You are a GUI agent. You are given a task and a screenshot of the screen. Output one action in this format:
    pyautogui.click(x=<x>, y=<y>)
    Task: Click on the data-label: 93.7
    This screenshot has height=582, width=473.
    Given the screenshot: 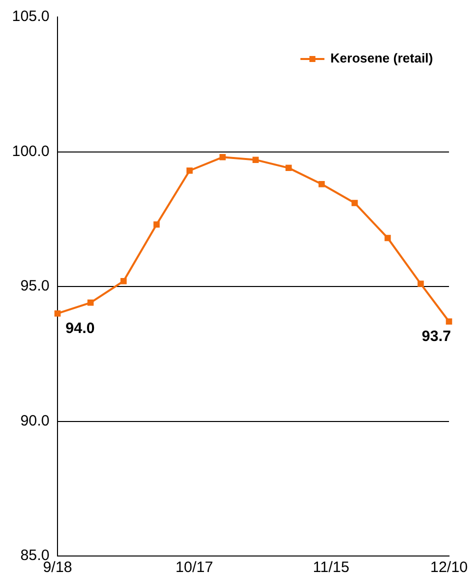 What is the action you would take?
    pyautogui.click(x=436, y=337)
    